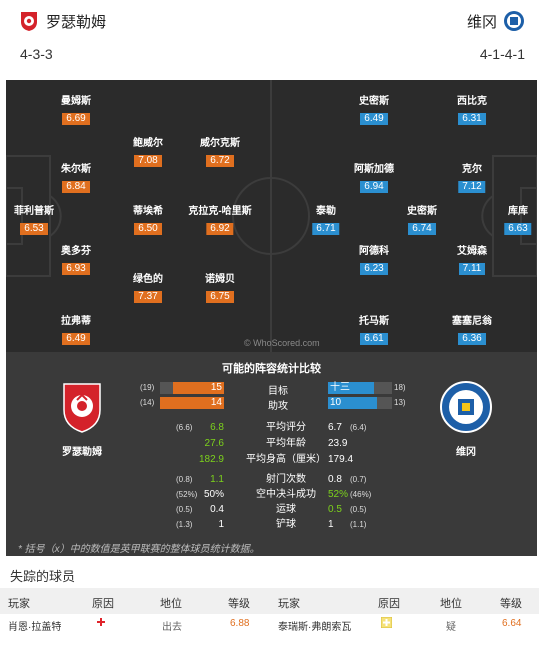  Describe the element at coordinates (76, 169) in the screenshot. I see `player-name: 朱尔斯` at that location.